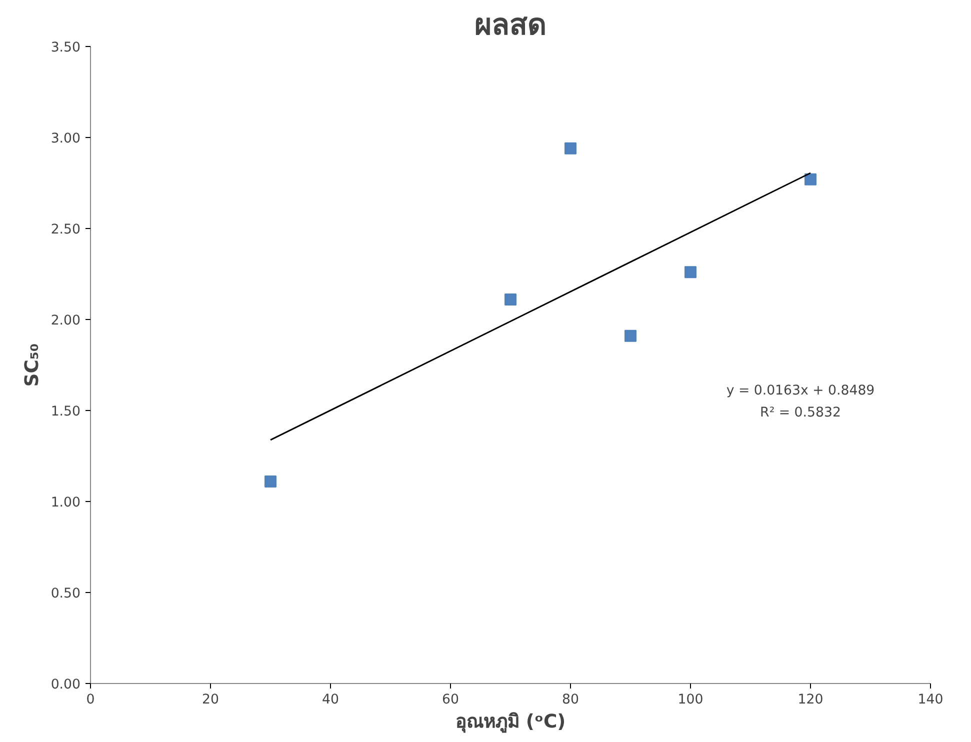 The image size is (971, 742). What do you see at coordinates (65, 685) in the screenshot?
I see `y-tick-label: 0.00` at bounding box center [65, 685].